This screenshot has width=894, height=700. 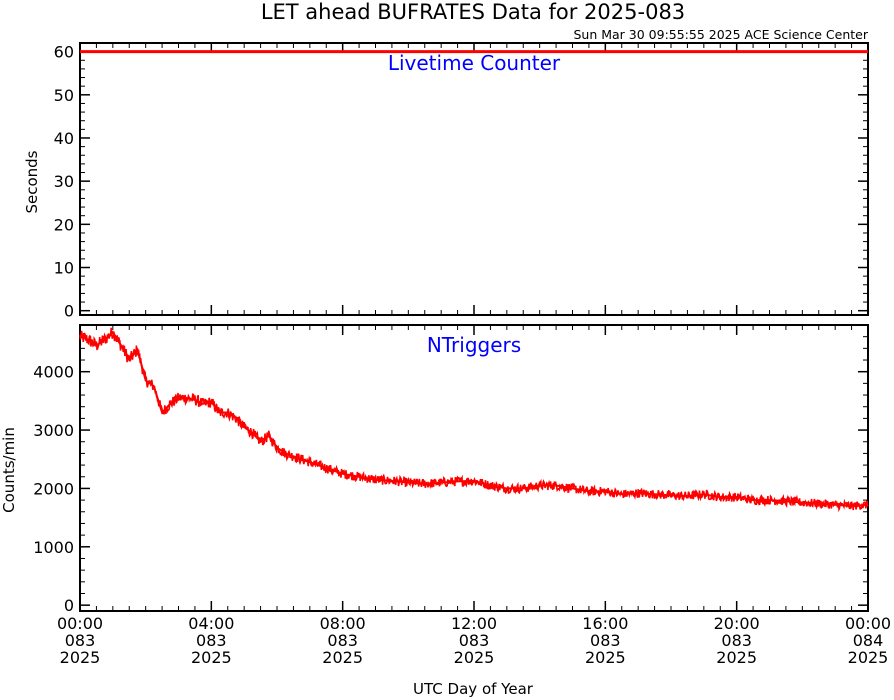 I want to click on y-tick-label: 60, so click(x=64, y=52).